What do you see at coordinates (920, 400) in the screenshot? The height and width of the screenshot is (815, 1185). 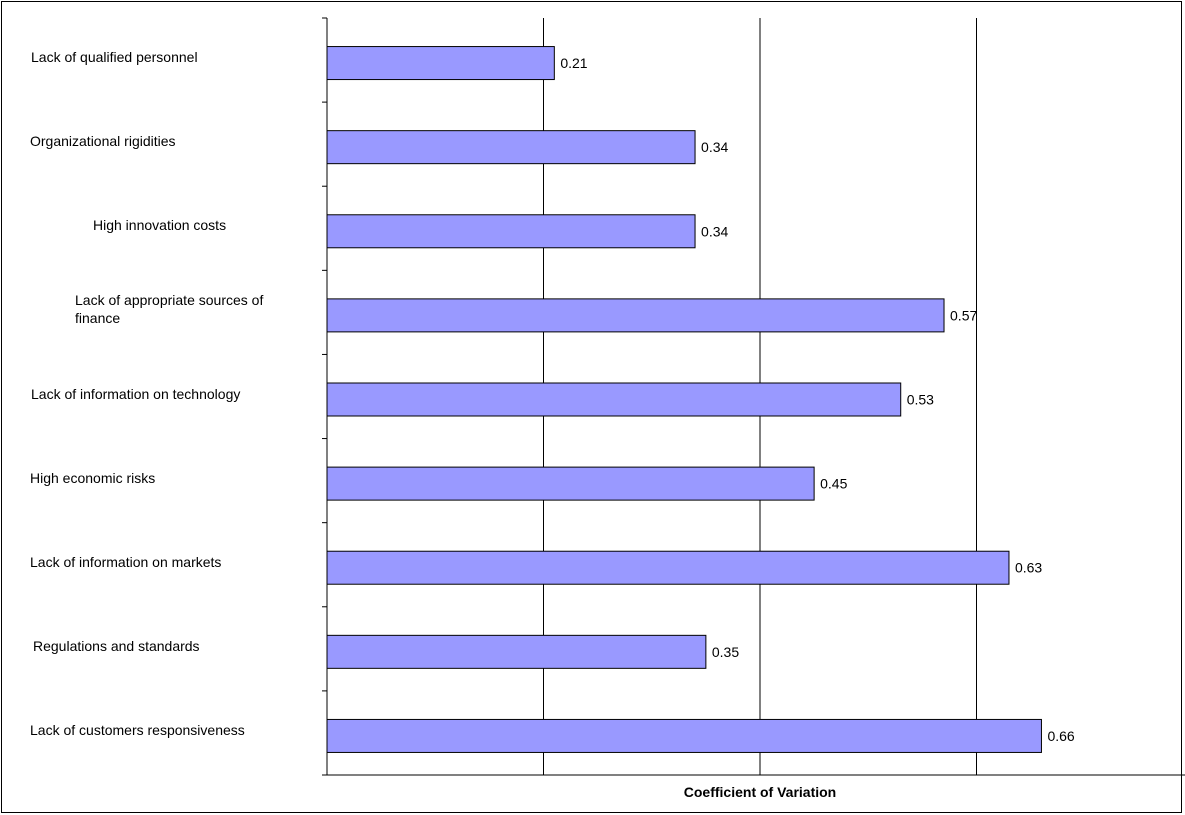 I see `data-label-4: 0.53` at bounding box center [920, 400].